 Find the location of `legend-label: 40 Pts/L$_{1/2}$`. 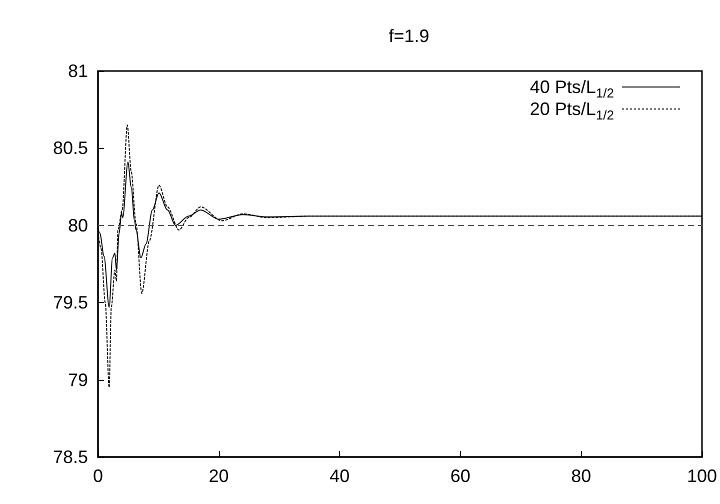

legend-label: 40 Pts/L$_{1/2}$ is located at coordinates (572, 88).